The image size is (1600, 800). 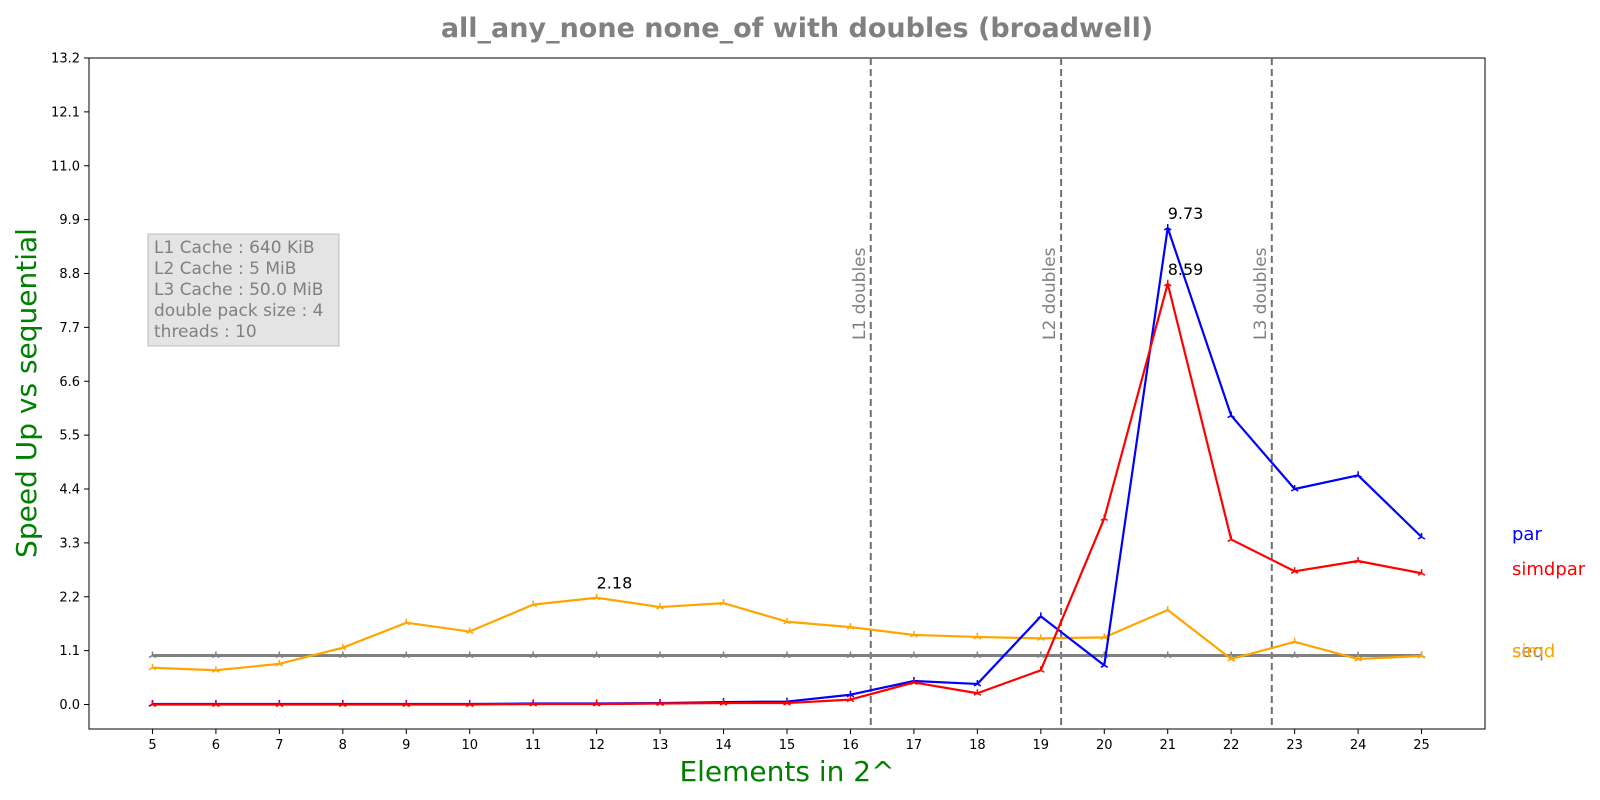 I want to click on y-axis-label: Speed Up vs sequential, so click(x=26, y=393).